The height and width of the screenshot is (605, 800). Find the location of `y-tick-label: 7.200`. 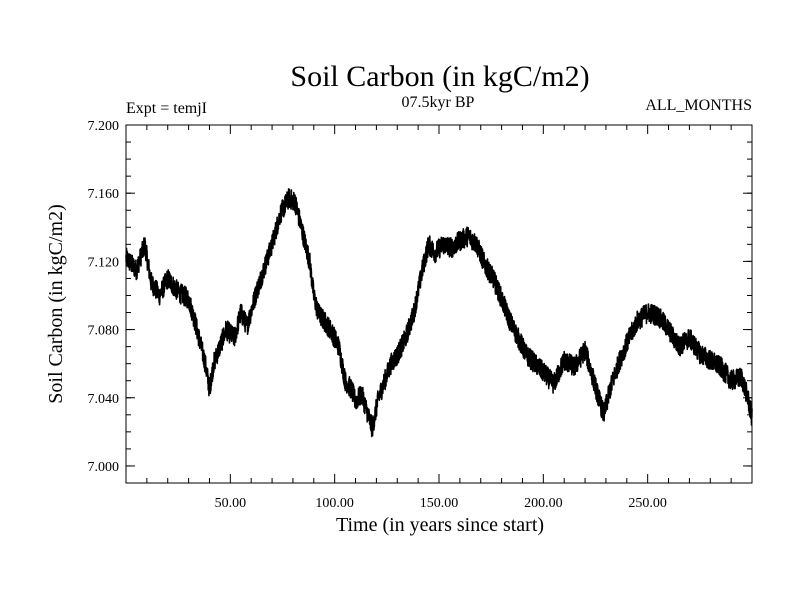

y-tick-label: 7.200 is located at coordinates (104, 126).